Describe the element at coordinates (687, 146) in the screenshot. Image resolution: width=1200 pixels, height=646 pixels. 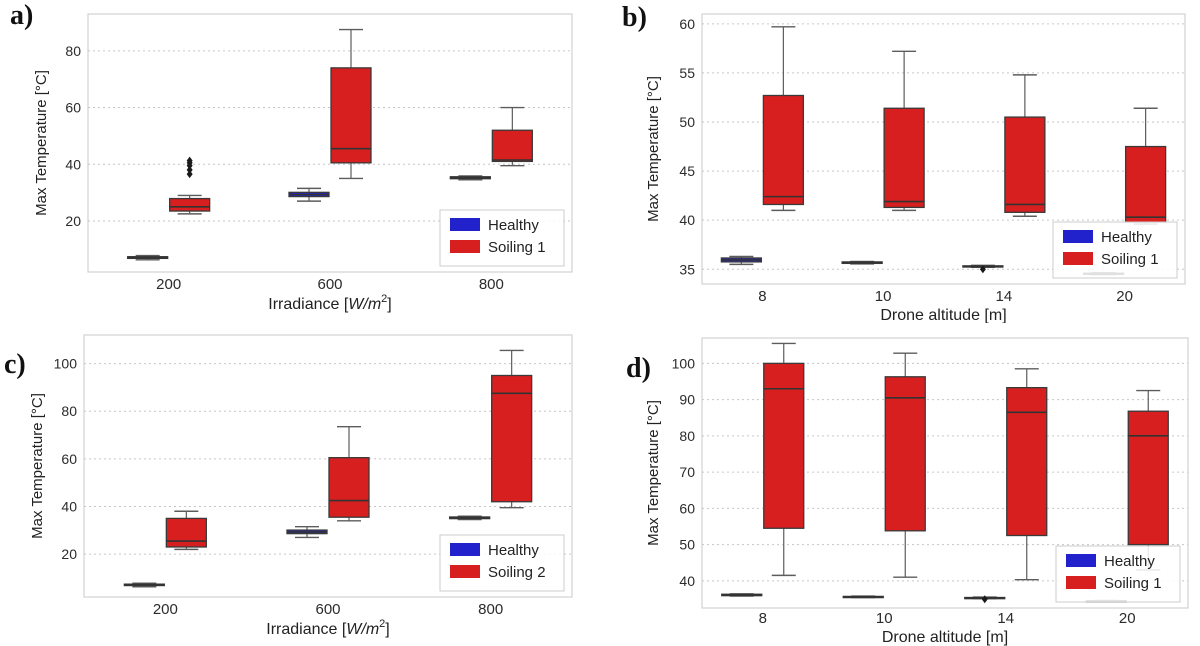
I see `y-tick-labels: 35 40 45 50 55 60` at that location.